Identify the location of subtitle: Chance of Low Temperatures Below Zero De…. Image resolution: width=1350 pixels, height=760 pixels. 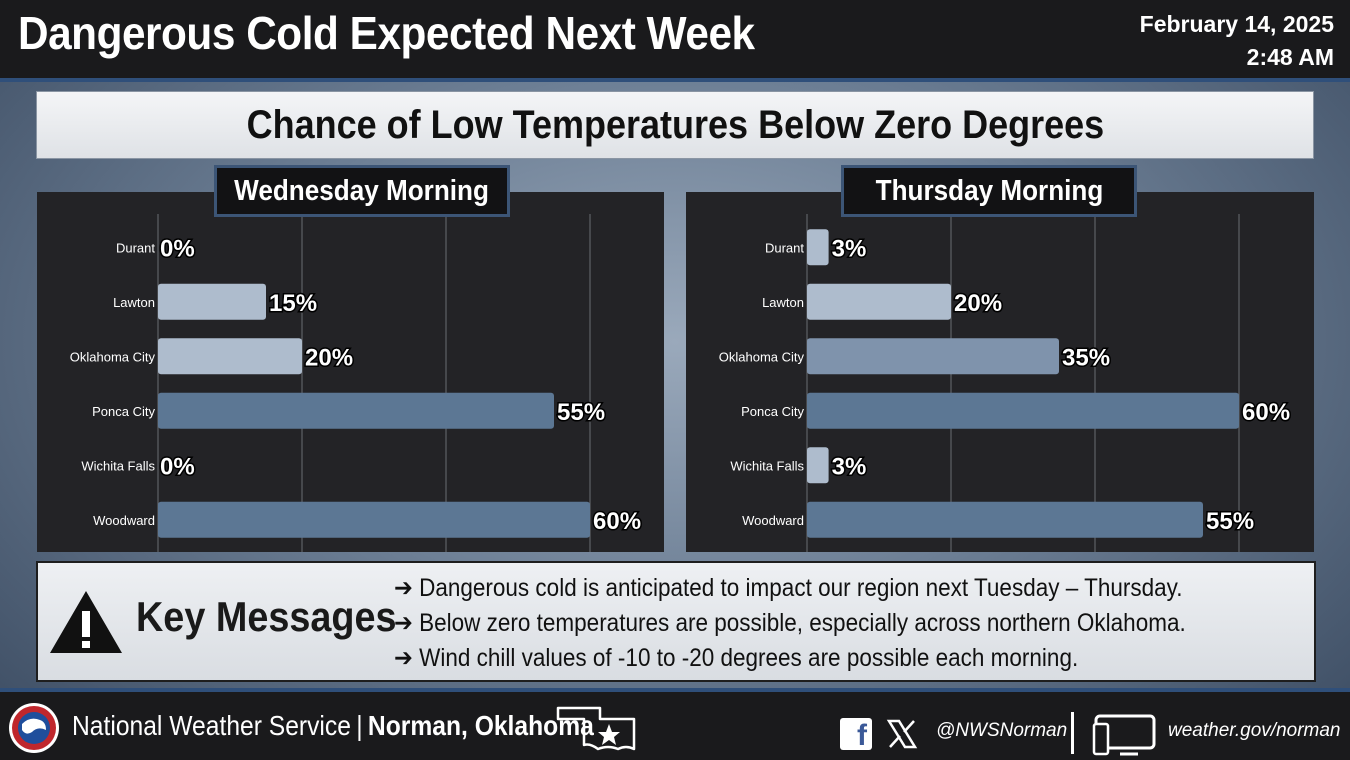
(675, 124).